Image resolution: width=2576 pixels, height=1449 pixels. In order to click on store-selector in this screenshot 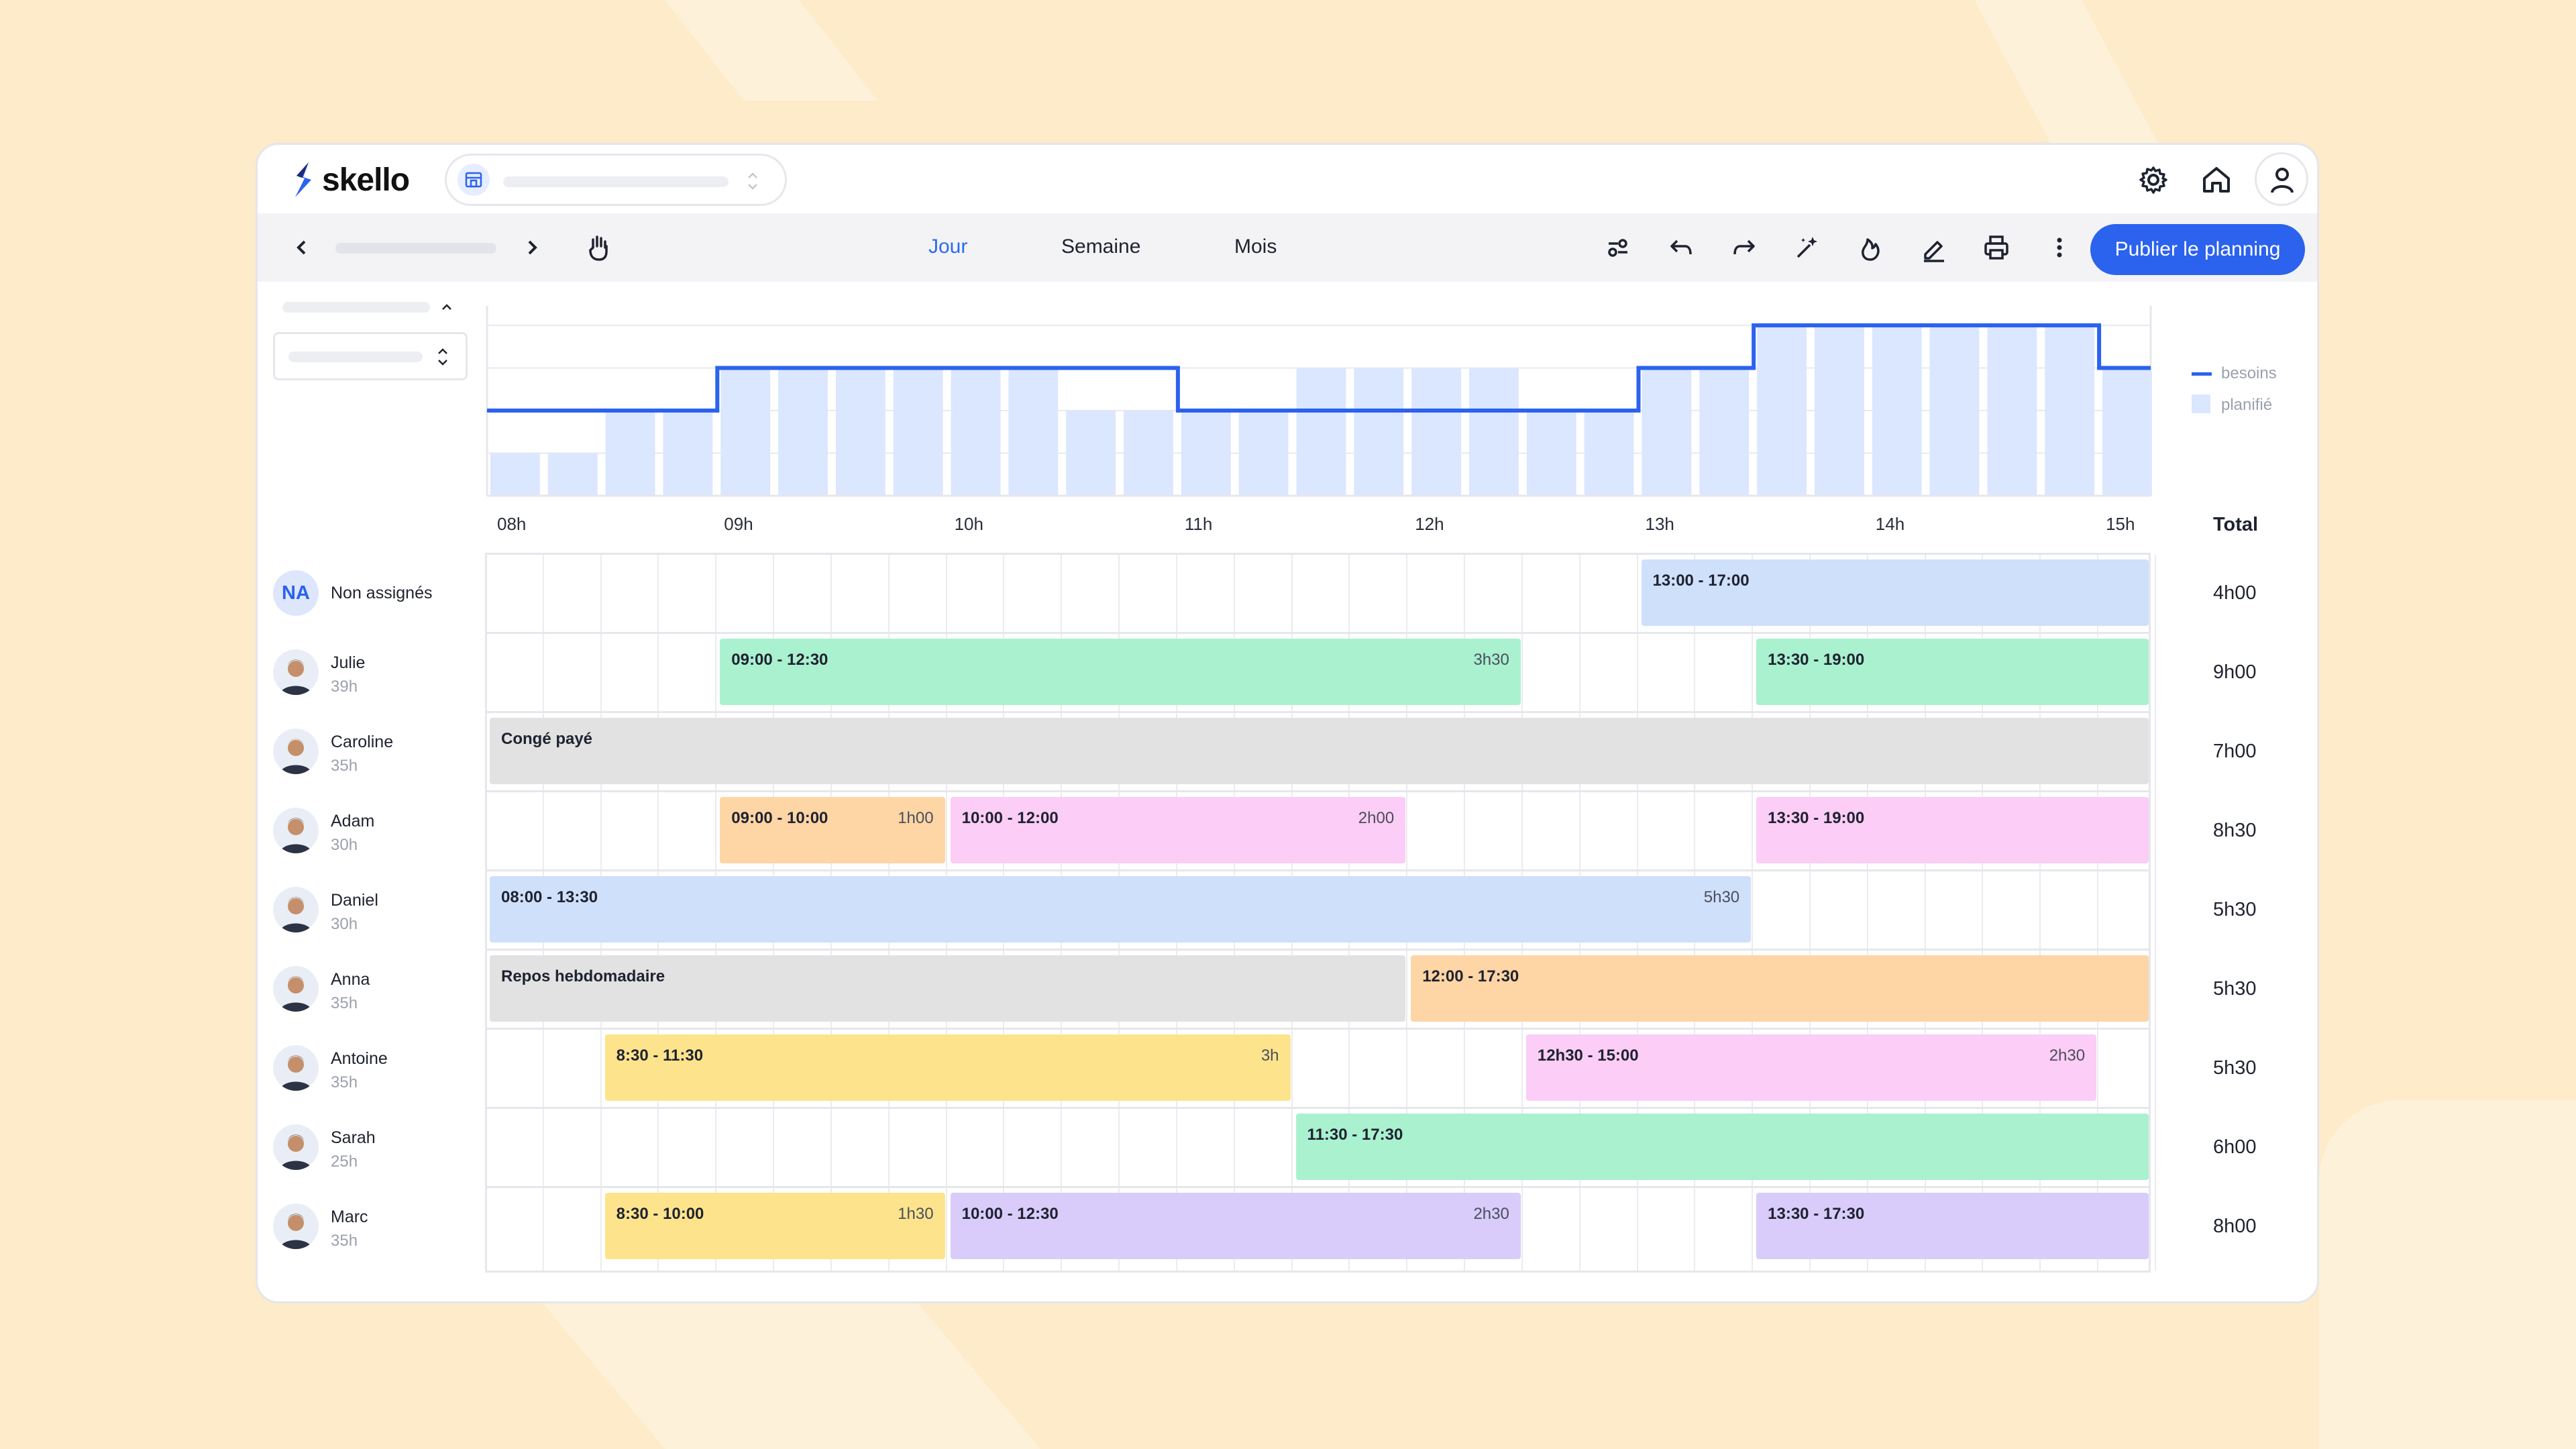, I will do `click(616, 180)`.